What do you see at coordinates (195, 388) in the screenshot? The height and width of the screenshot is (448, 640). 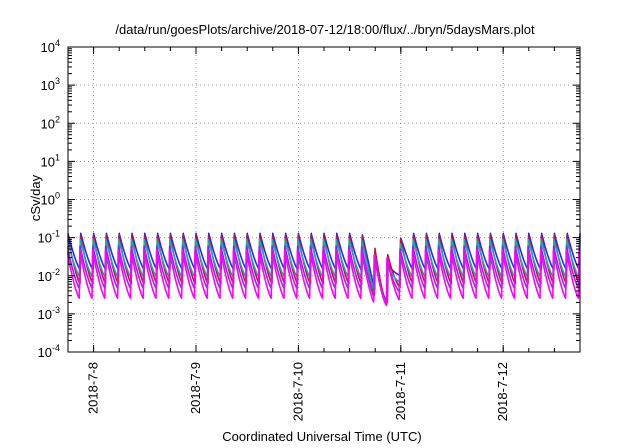 I see `x-tick-label: 2018-7-9` at bounding box center [195, 388].